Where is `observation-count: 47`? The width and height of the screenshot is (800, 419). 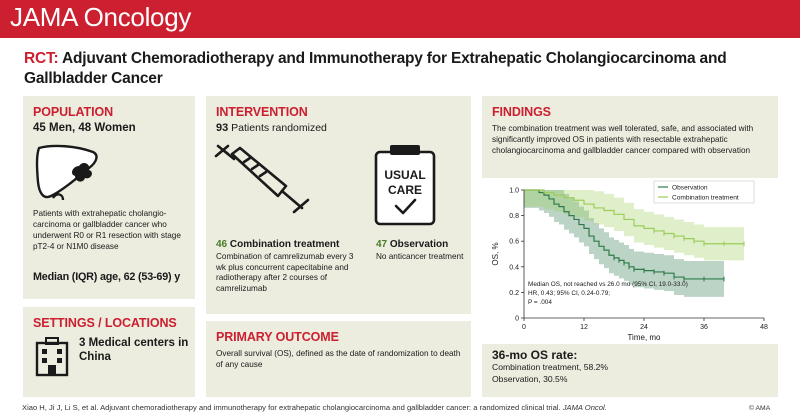
observation-count: 47 is located at coordinates (382, 244).